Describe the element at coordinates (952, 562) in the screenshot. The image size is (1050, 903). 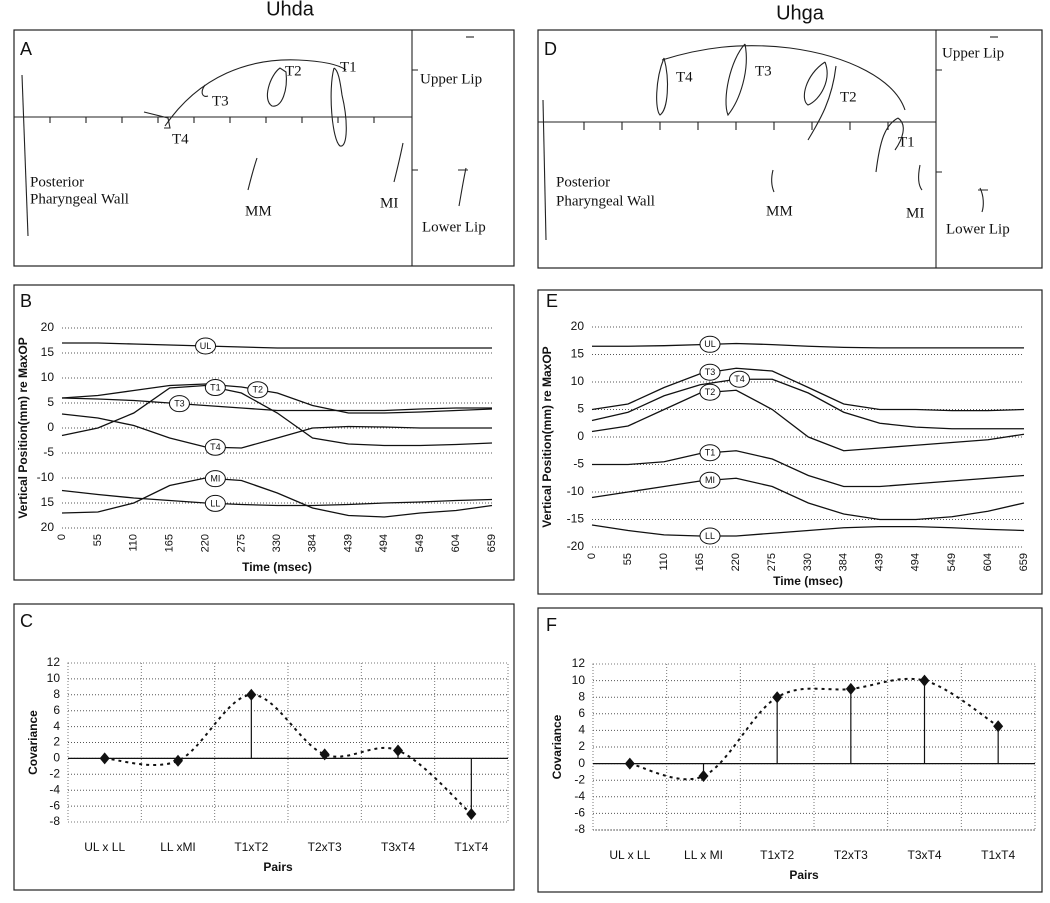
I see `x-tick-label: 549` at that location.